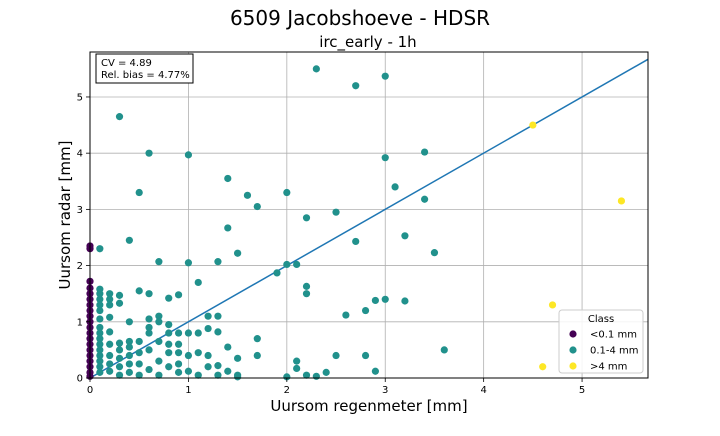 The image size is (720, 436). I want to click on stats-cv: CV = 4.89, so click(126, 63).